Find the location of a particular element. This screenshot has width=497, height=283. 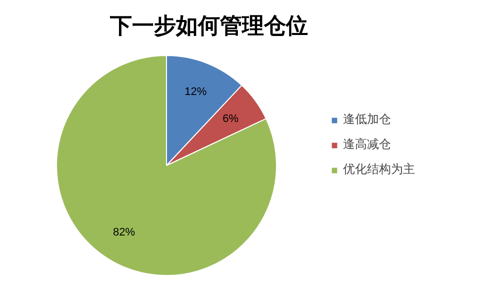

chart-title: 下一步如何管理仓位 is located at coordinates (208, 26).